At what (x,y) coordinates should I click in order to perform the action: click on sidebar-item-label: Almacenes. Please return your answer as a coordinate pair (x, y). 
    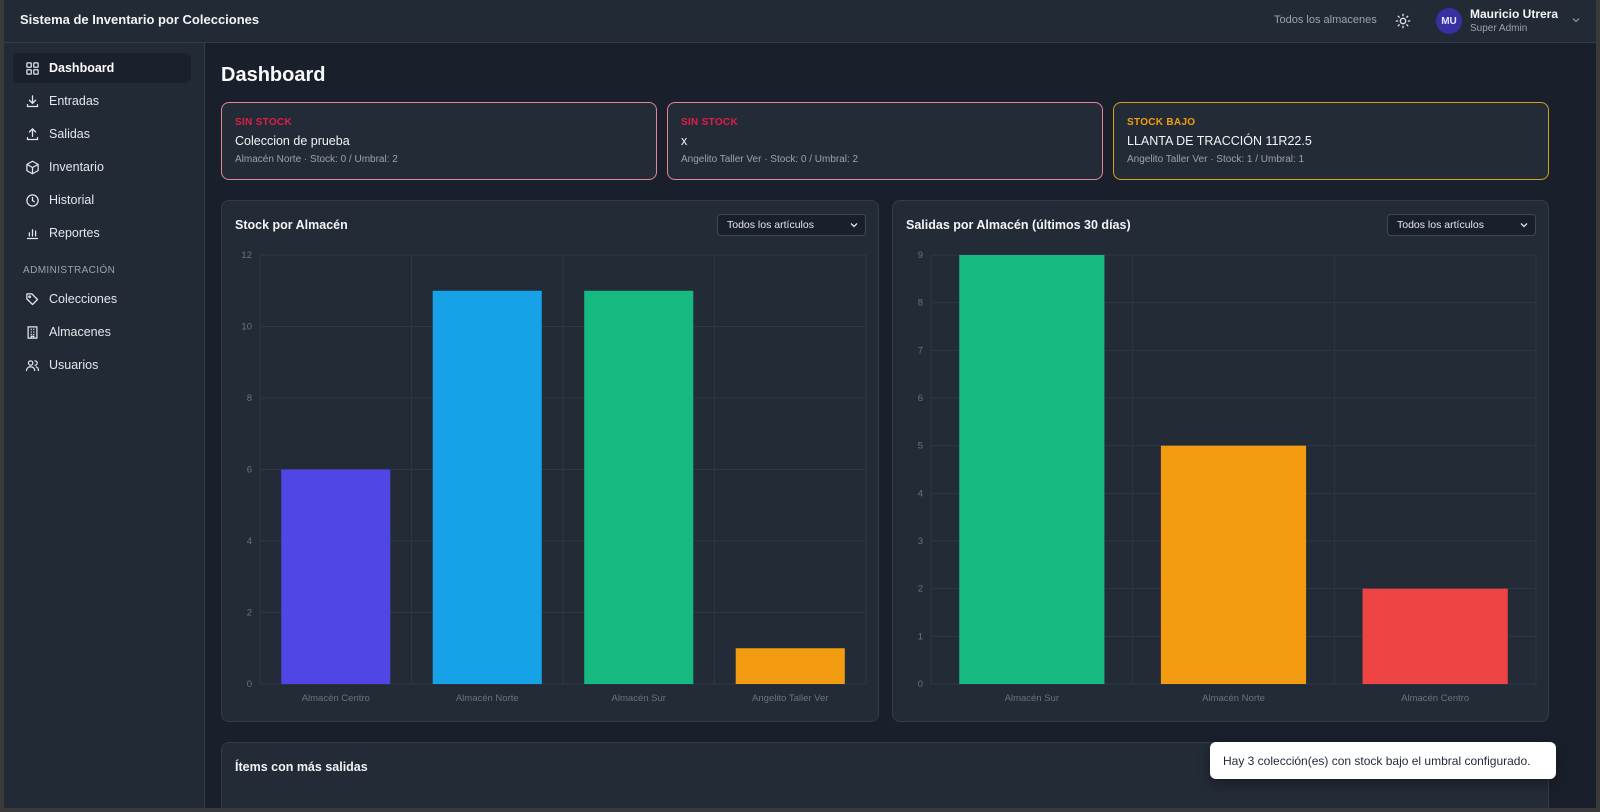
    Looking at the image, I should click on (80, 332).